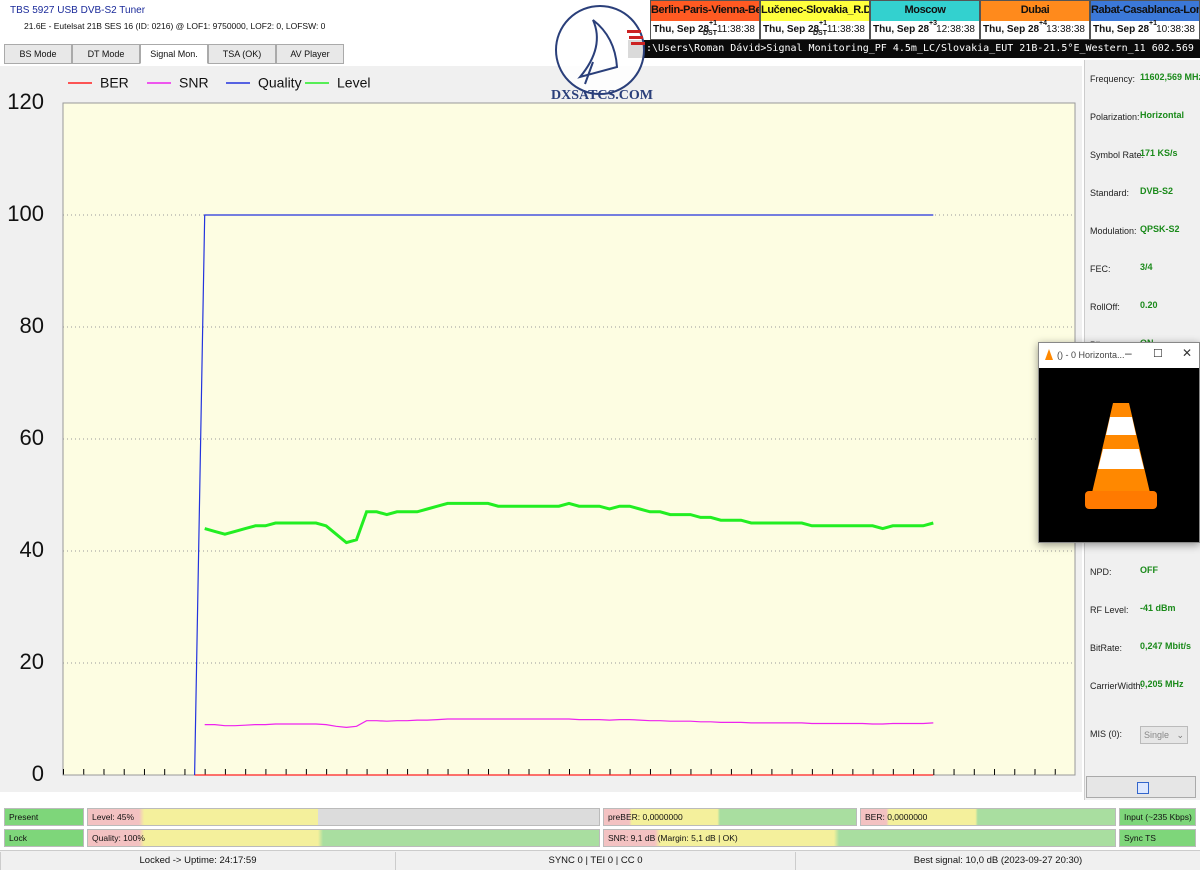  Describe the element at coordinates (602, 54) in the screenshot. I see `logo: DXSATCS.COM` at that location.